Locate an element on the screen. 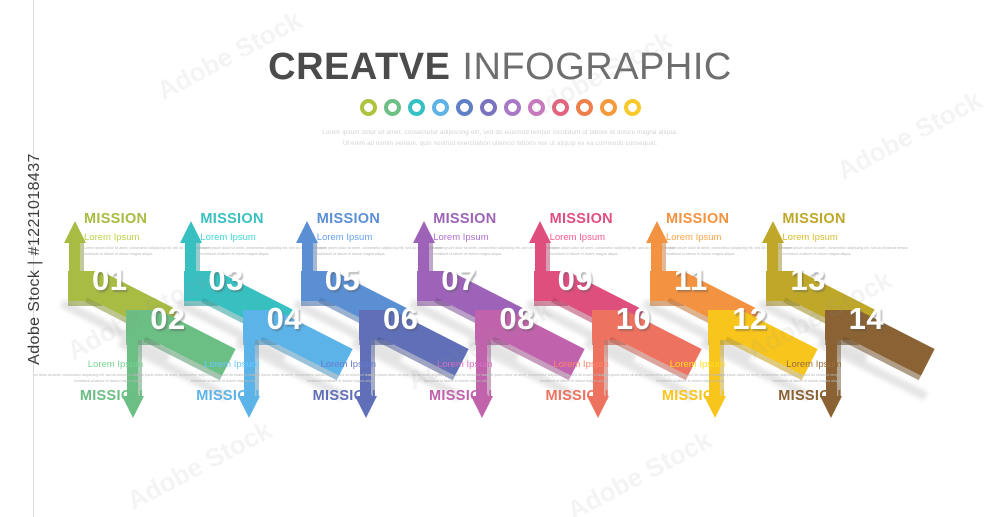 Image resolution: width=1000 pixels, height=517 pixels. step-number: 07 is located at coordinates (459, 279).